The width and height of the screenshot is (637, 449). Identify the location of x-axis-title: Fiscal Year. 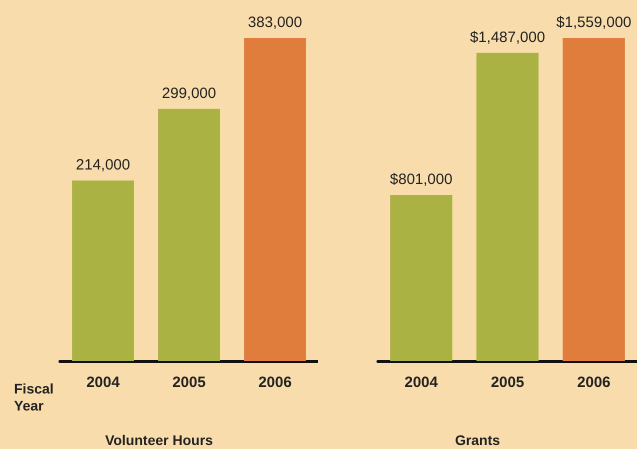
(34, 397).